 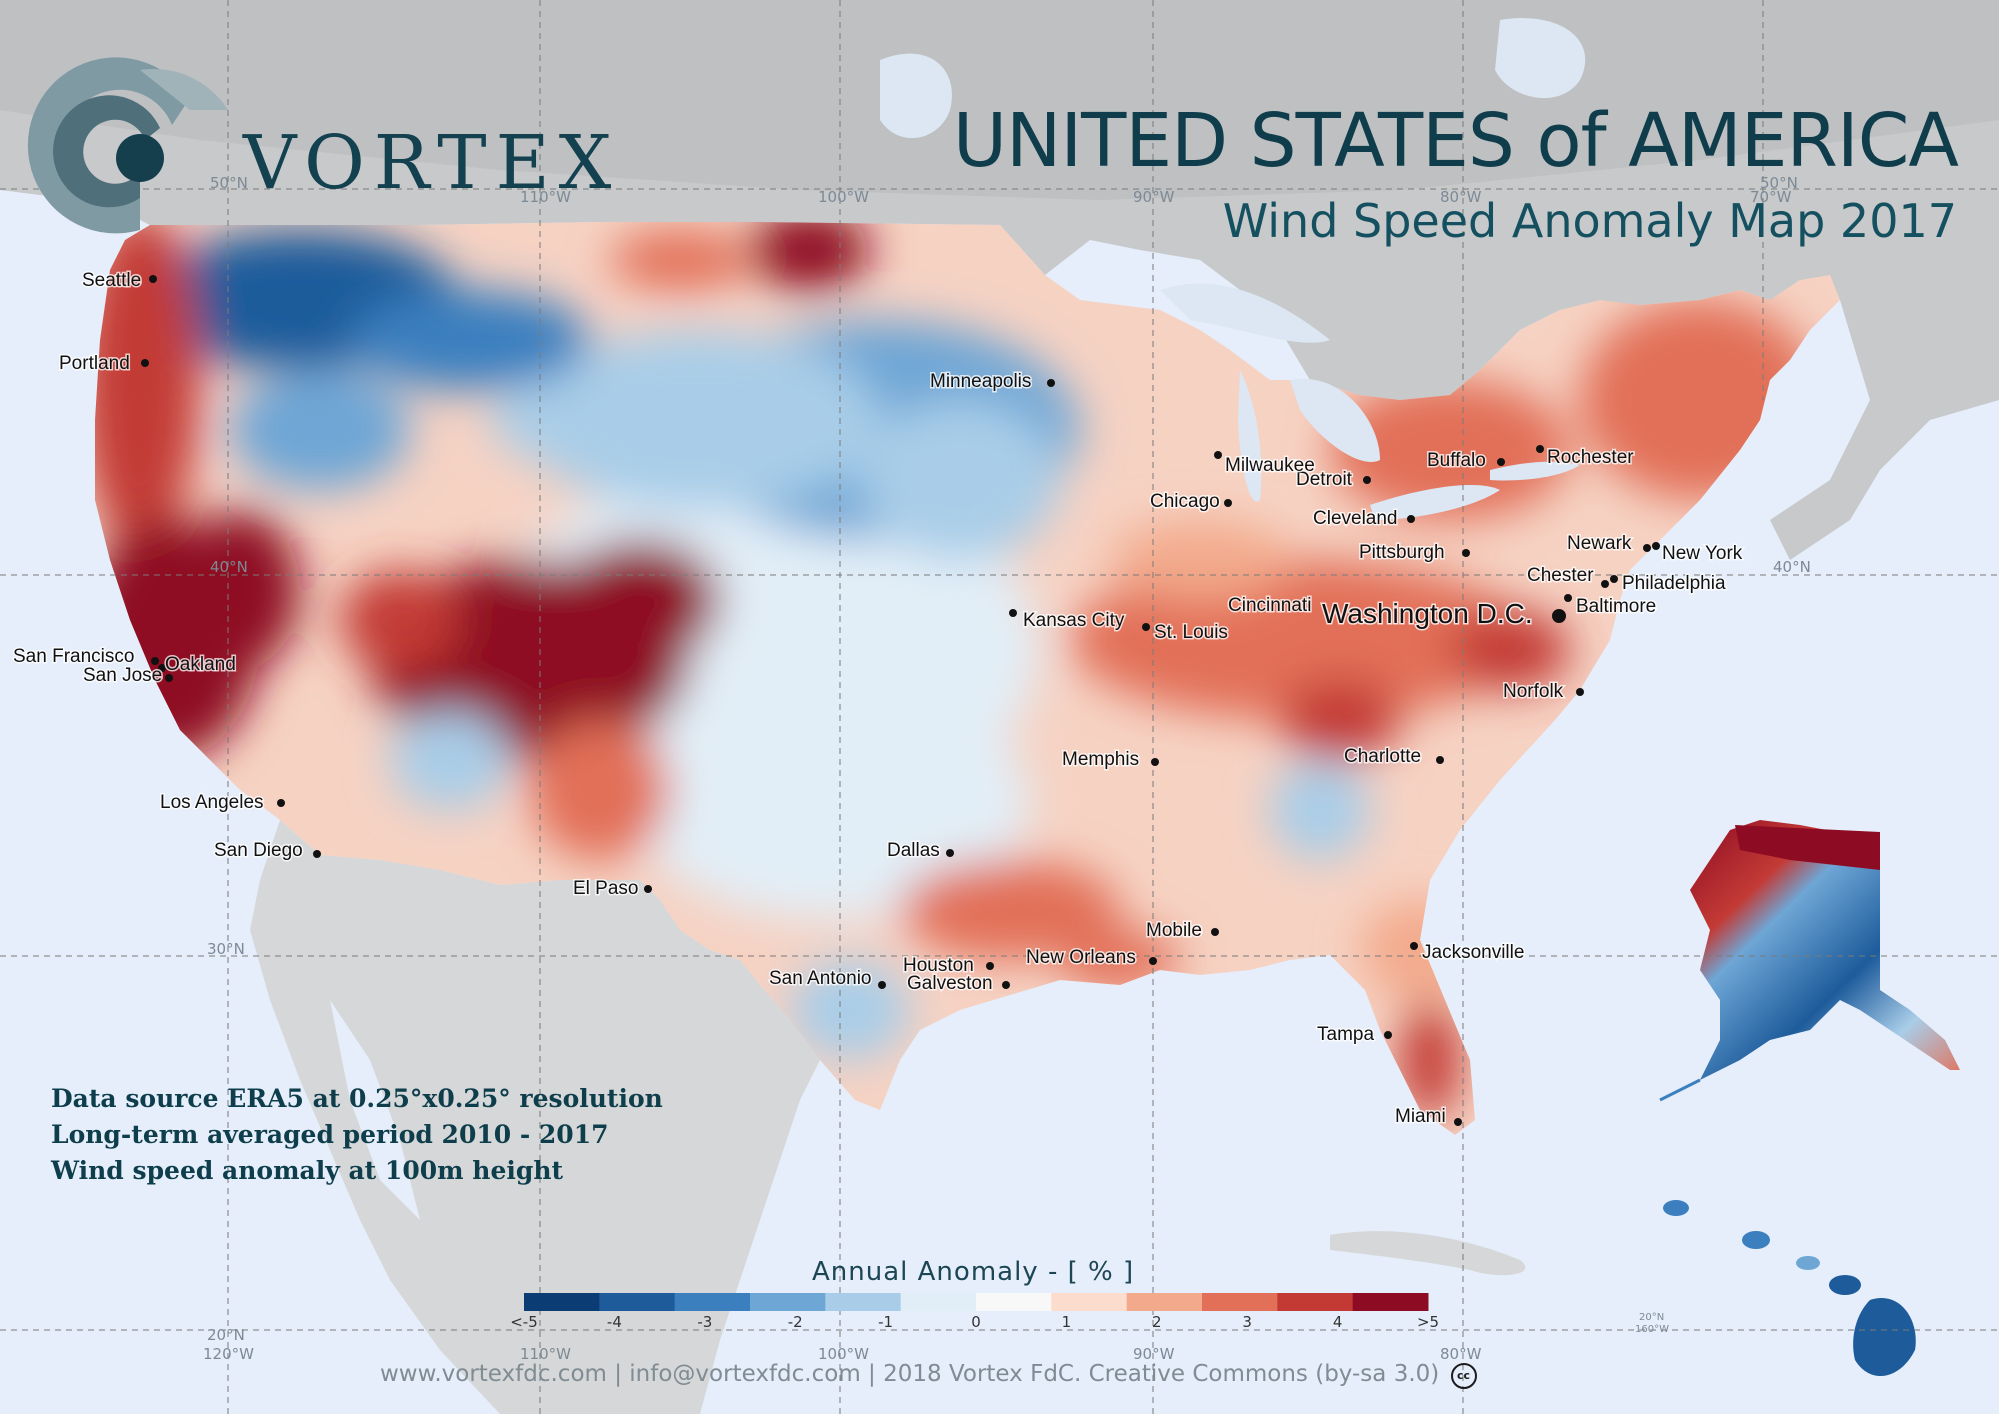 What do you see at coordinates (1355, 518) in the screenshot?
I see `city-label: Cleveland` at bounding box center [1355, 518].